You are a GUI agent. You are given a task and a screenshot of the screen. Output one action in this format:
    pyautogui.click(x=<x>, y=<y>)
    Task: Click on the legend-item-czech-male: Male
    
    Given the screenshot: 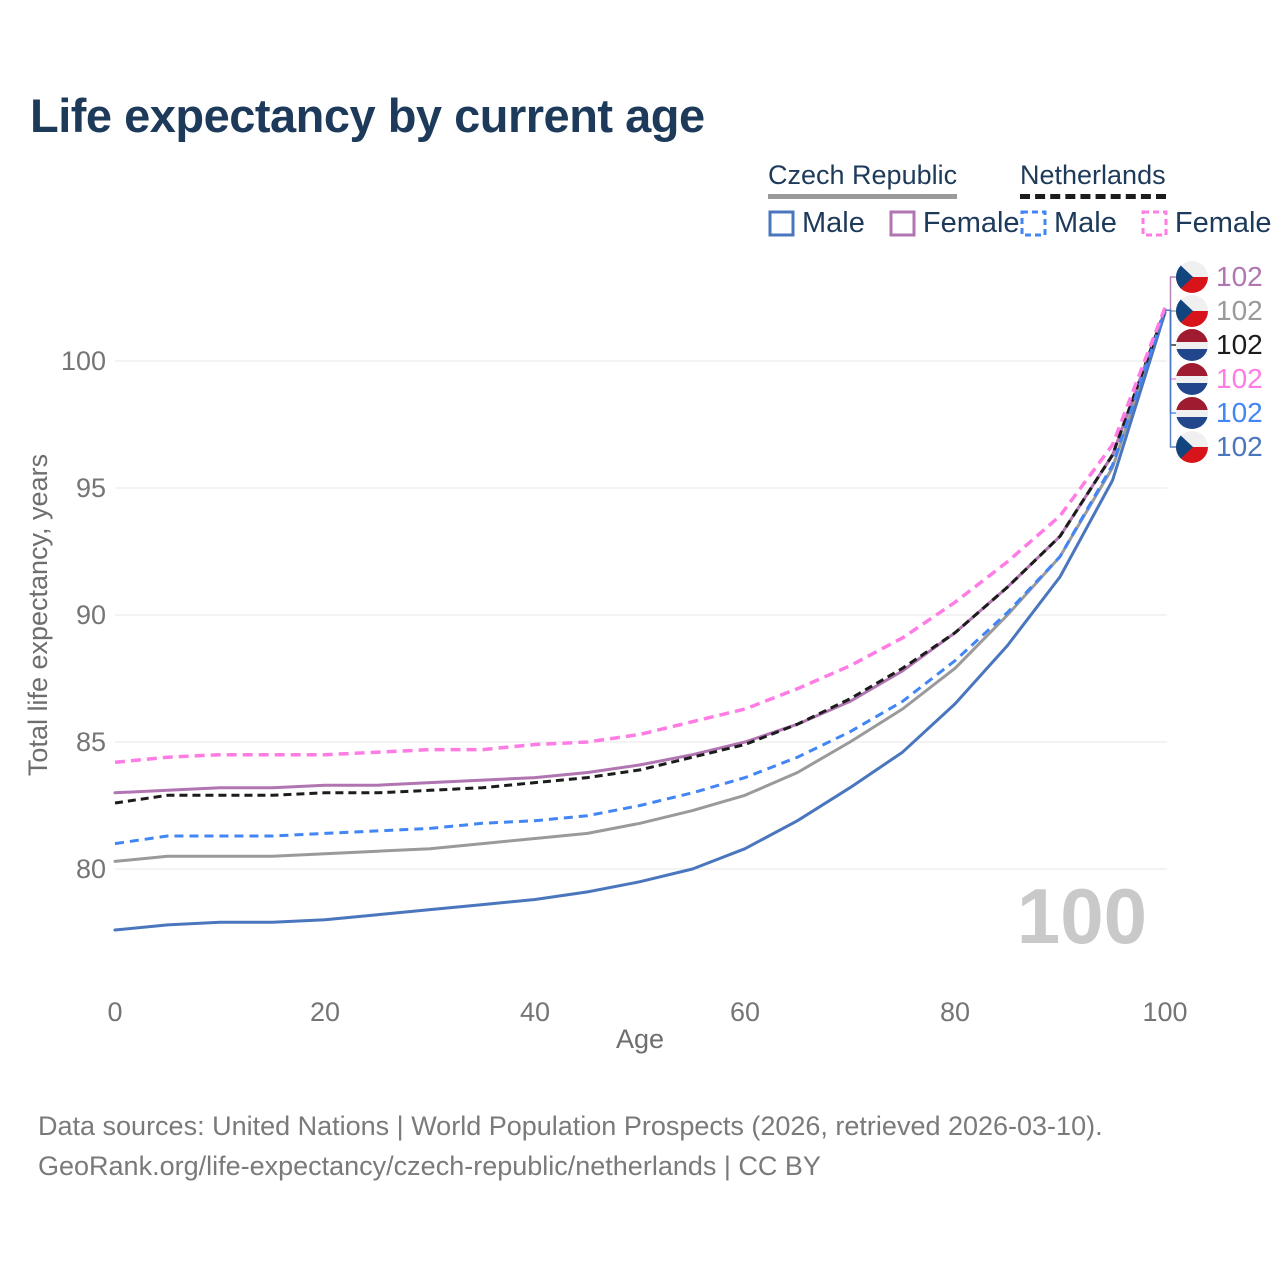 What is the action you would take?
    pyautogui.click(x=816, y=223)
    